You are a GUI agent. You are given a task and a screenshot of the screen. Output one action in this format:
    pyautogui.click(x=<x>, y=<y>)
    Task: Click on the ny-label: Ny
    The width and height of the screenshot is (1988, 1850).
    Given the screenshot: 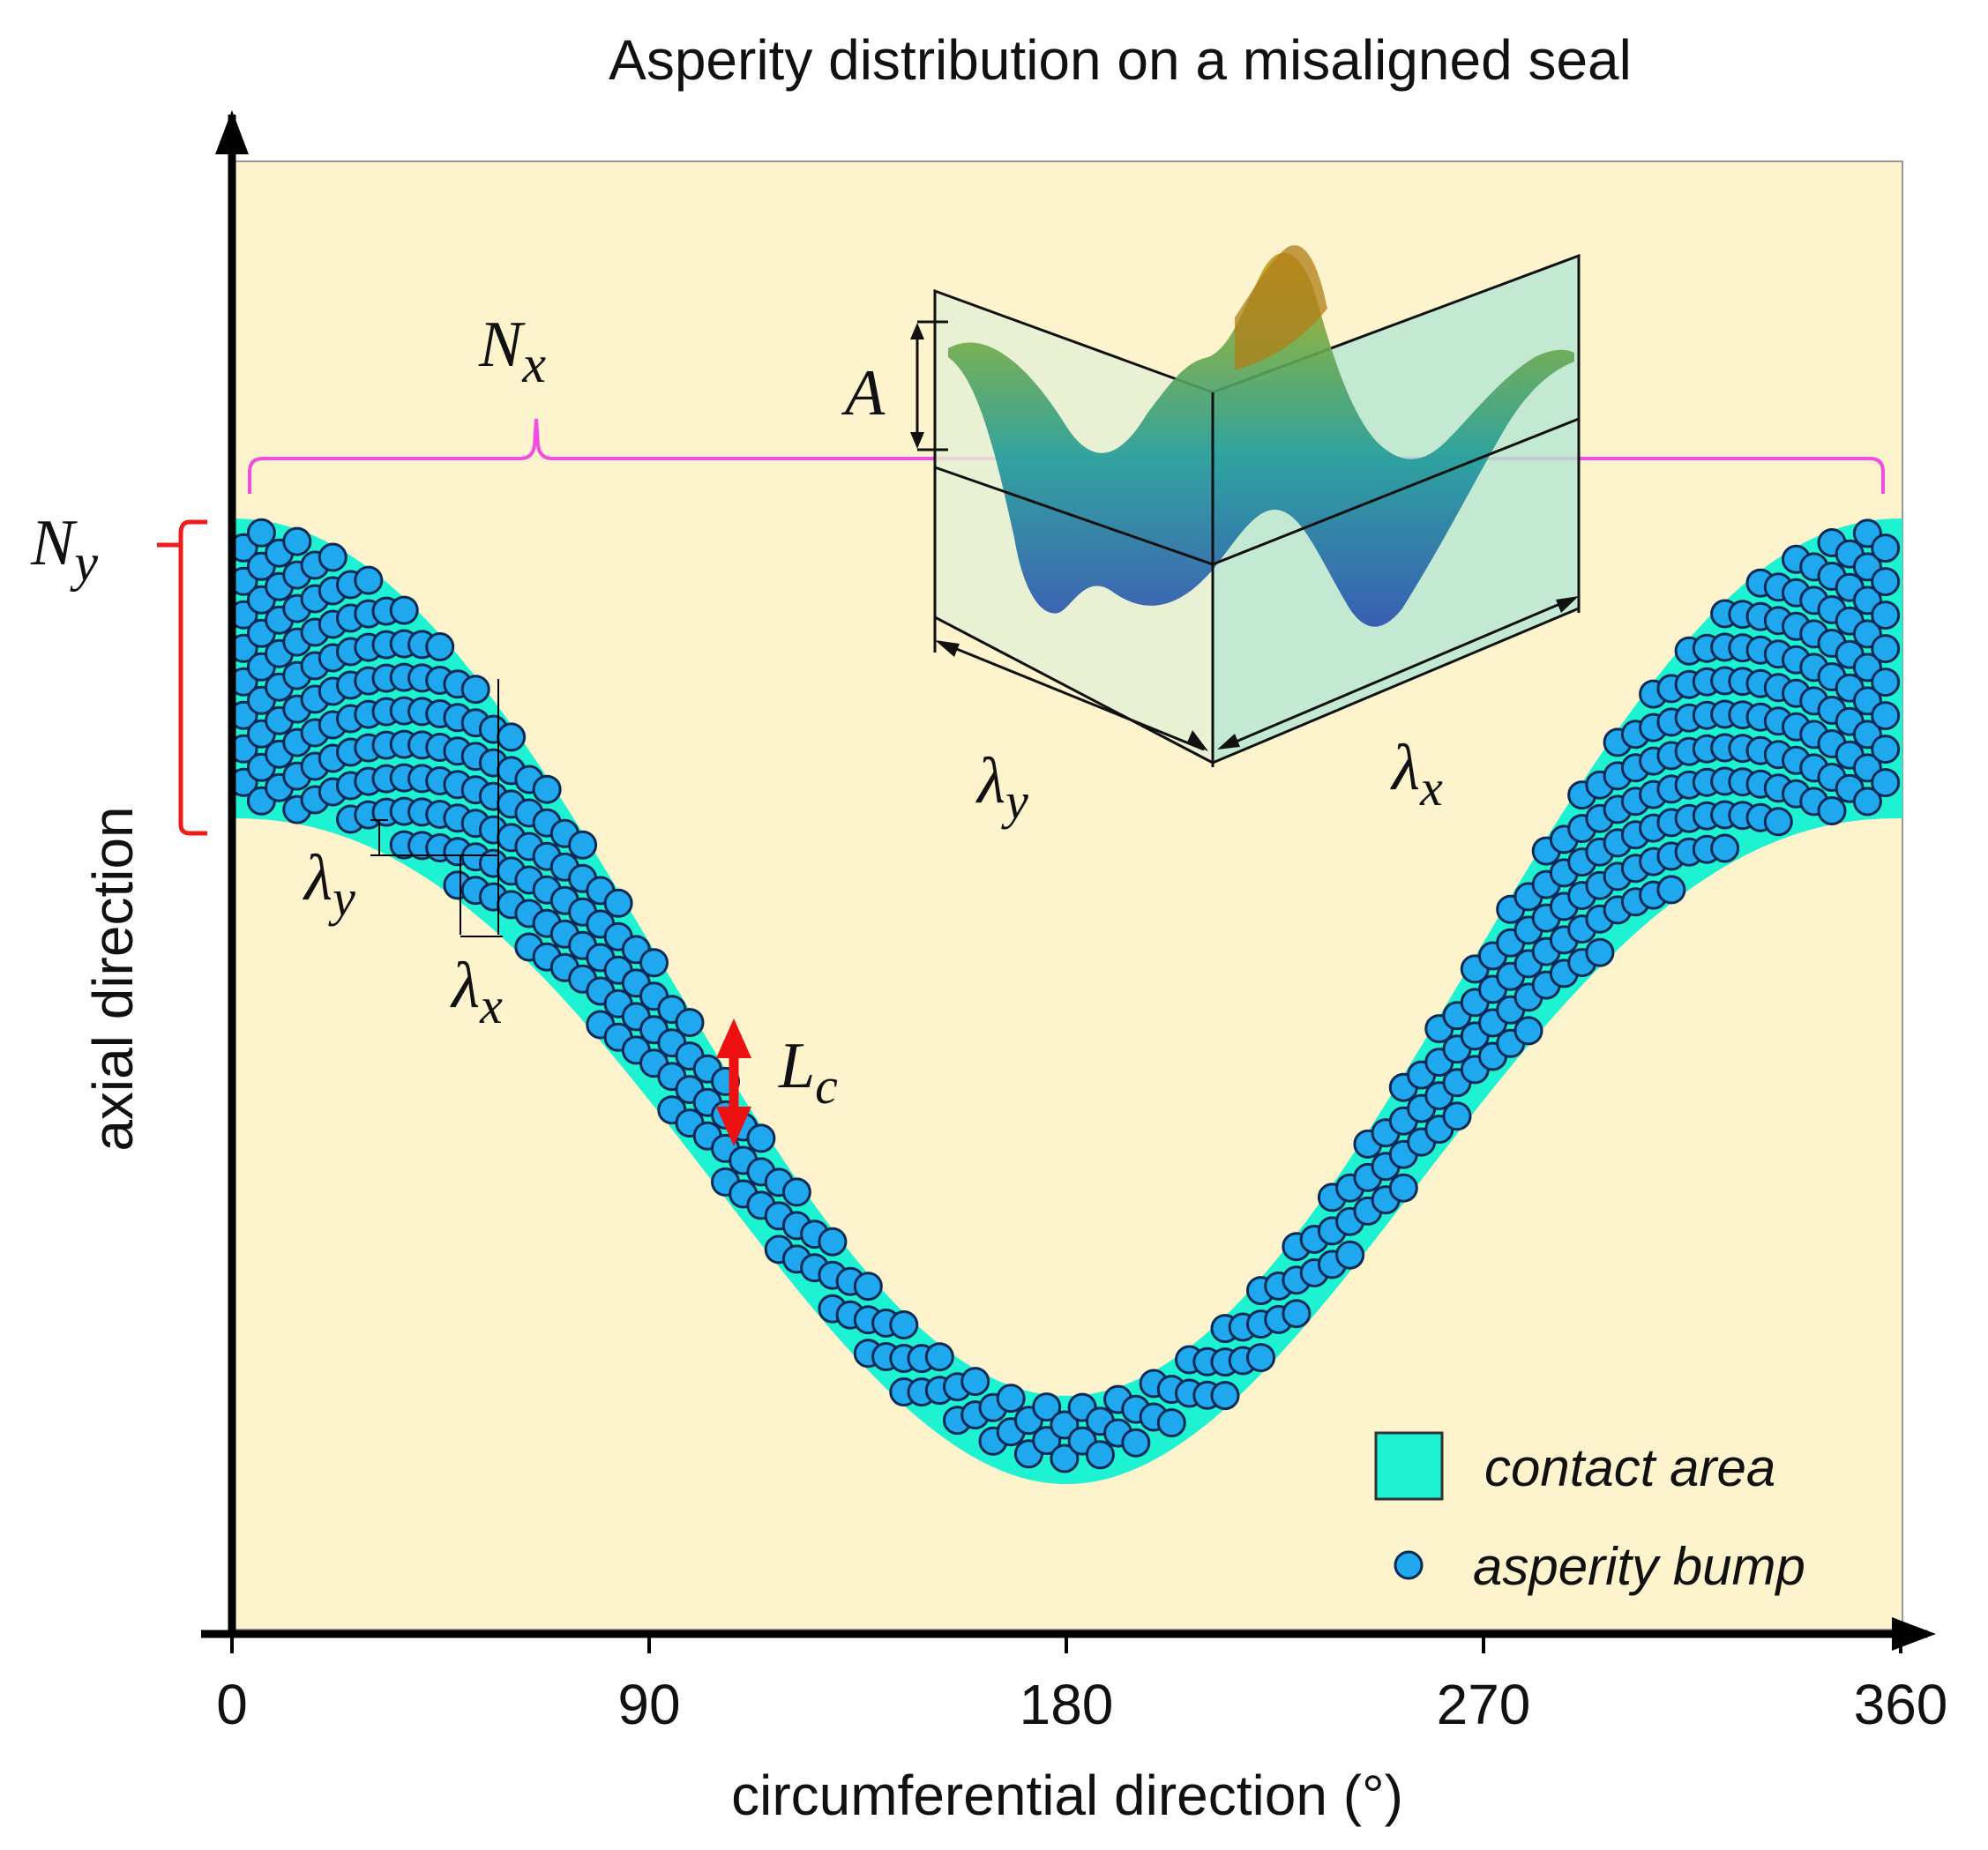 What is the action you would take?
    pyautogui.click(x=64, y=549)
    